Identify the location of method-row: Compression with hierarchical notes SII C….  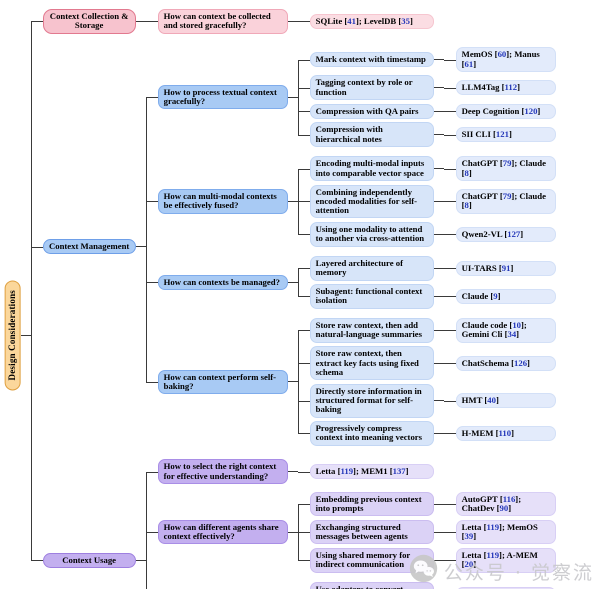
(426, 131).